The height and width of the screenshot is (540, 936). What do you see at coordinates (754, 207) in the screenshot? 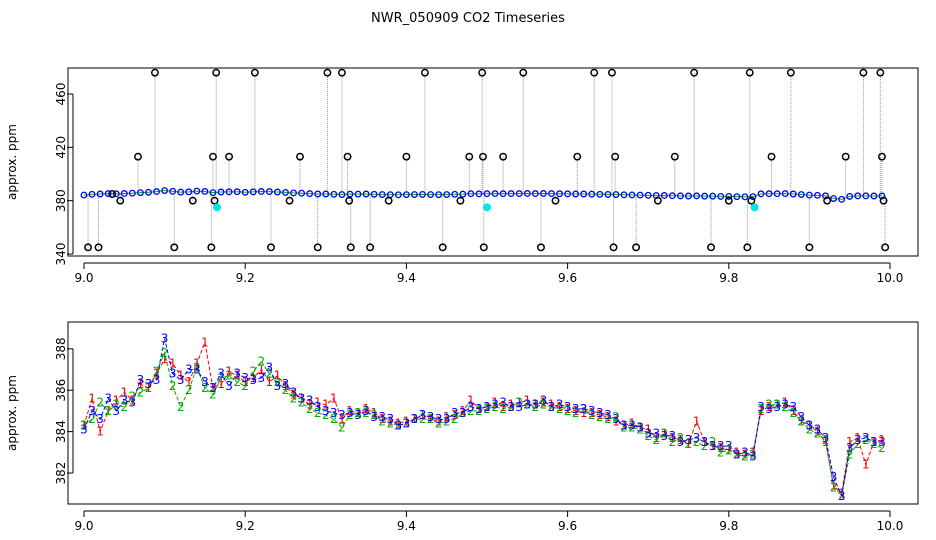
I see `flagged-point` at bounding box center [754, 207].